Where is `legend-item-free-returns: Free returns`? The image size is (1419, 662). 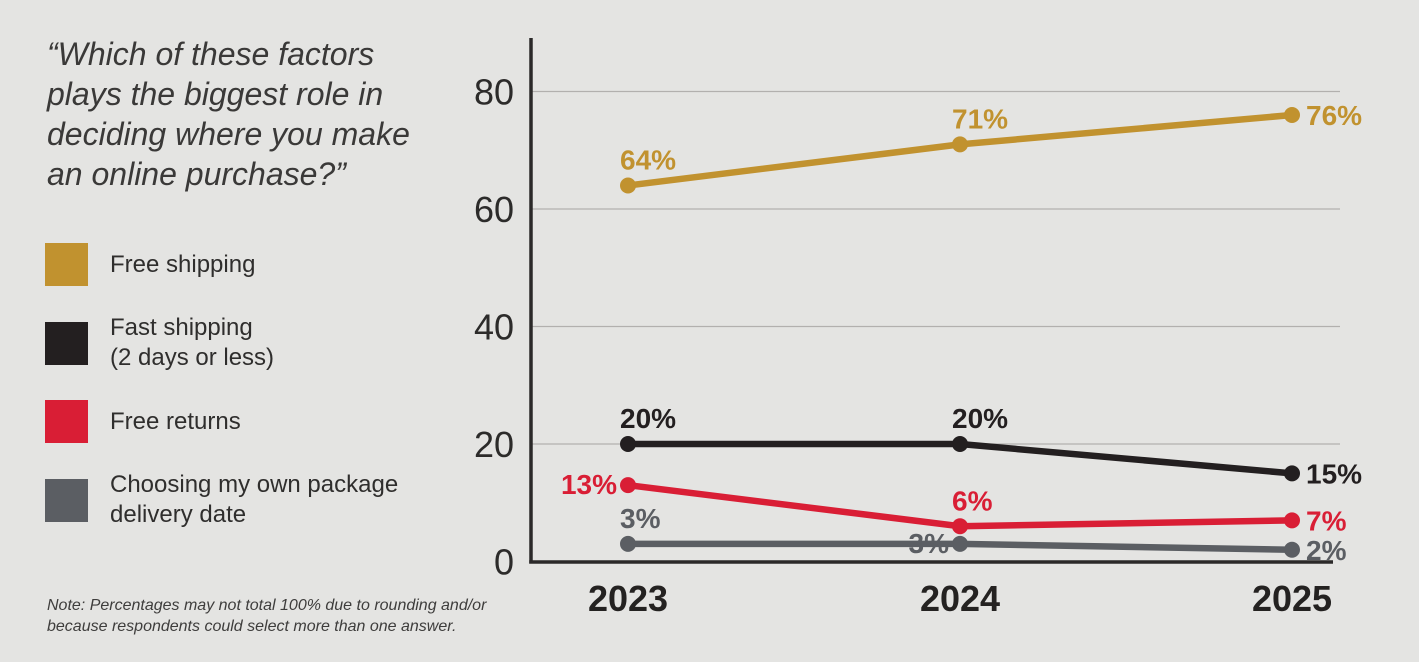 legend-item-free-returns: Free returns is located at coordinates (221, 421).